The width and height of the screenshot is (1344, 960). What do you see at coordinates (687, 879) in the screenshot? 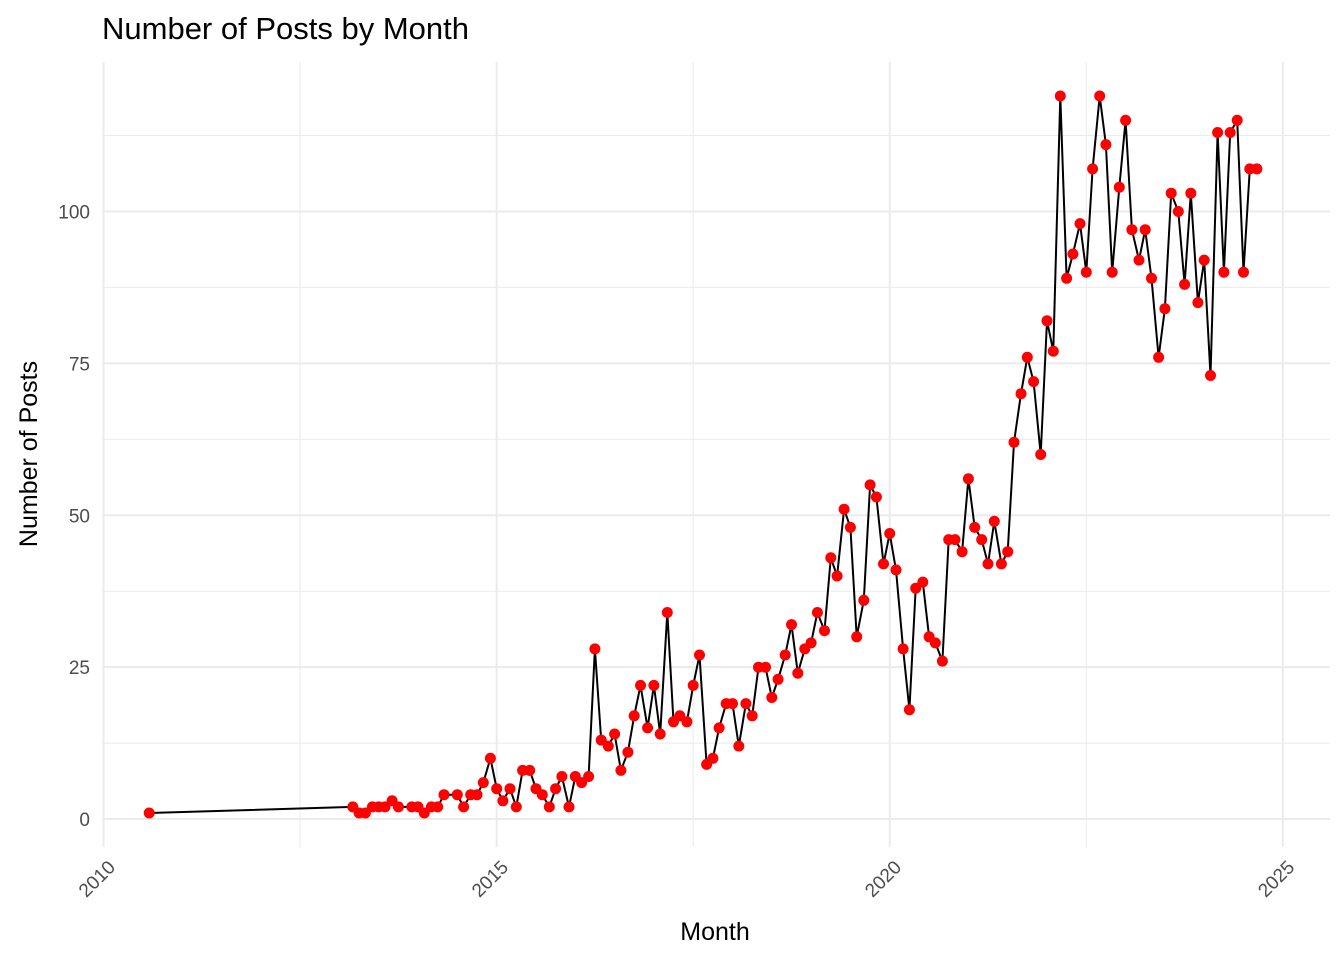
I see `x-axis: 2010 2015 2020 2025` at bounding box center [687, 879].